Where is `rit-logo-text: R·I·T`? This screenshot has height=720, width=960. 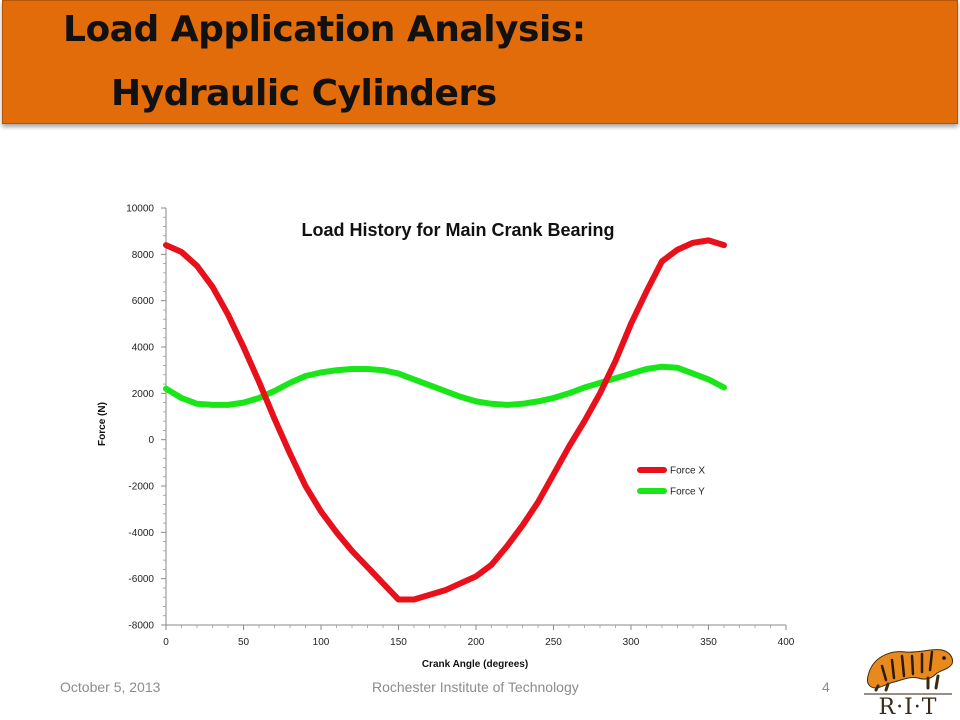
rit-logo-text: R·I·T is located at coordinates (908, 706).